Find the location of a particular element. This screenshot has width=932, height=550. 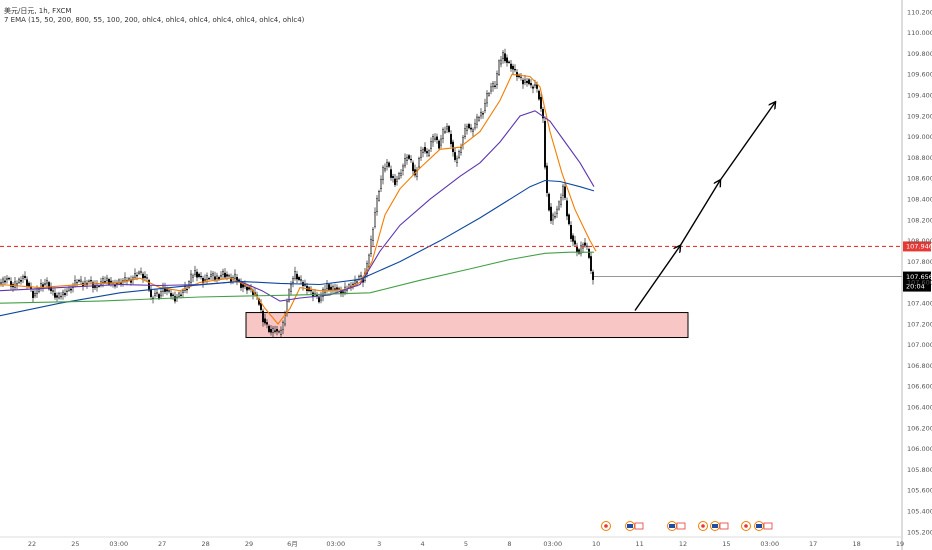

price-tick-label: 109.400 is located at coordinates (919, 96).